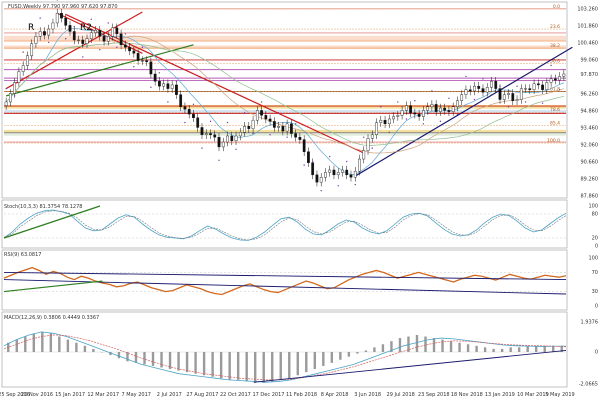  I want to click on stochastic-signal-line, so click(285, 225).